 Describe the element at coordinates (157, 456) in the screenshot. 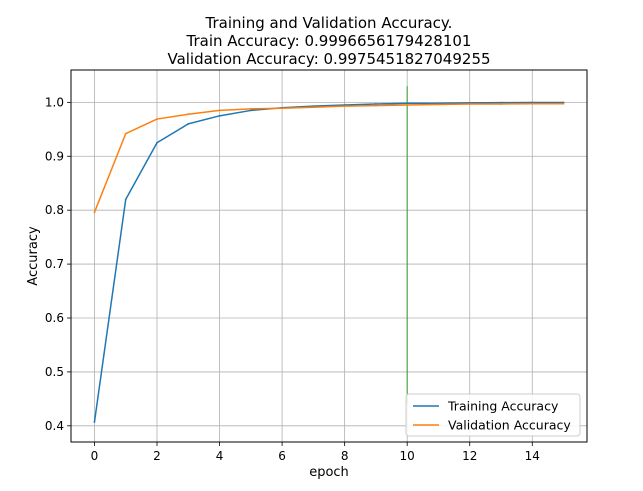

I see `x-tick-label: 2` at that location.